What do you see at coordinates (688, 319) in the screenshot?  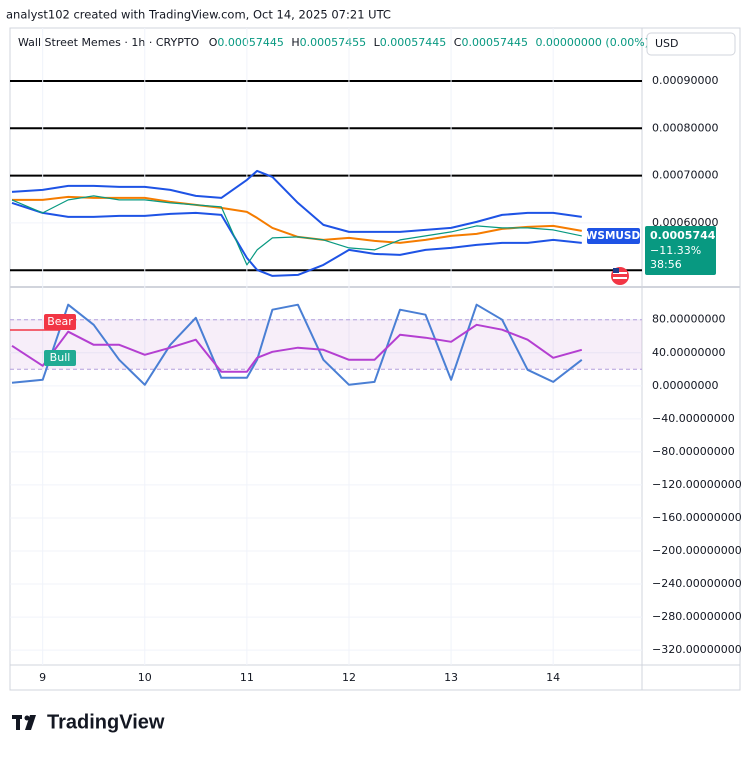 I see `y-tick-label: 80.00000000` at bounding box center [688, 319].